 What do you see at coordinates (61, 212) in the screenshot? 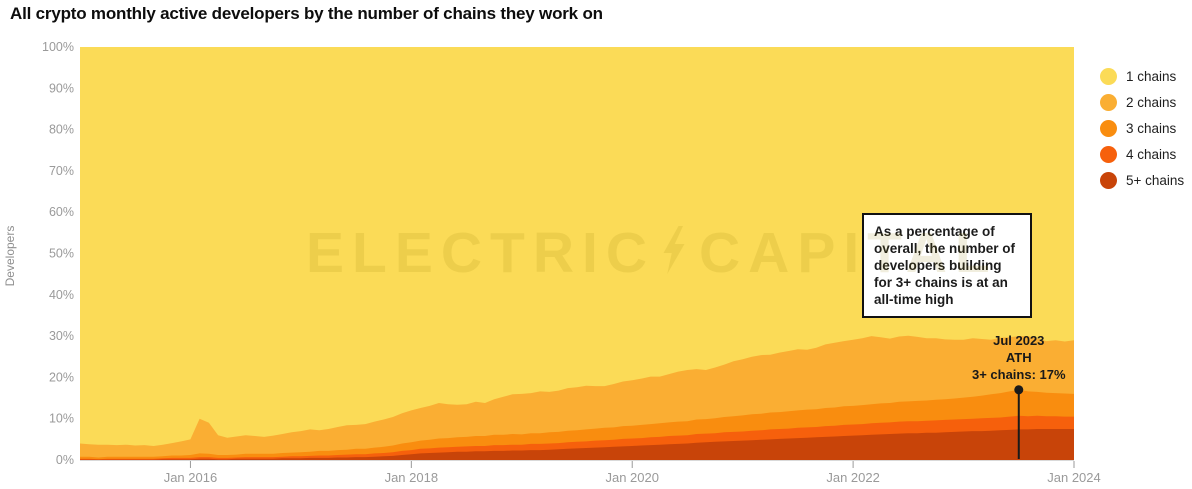
I see `y-axis-tick-label: 60%` at bounding box center [61, 212].